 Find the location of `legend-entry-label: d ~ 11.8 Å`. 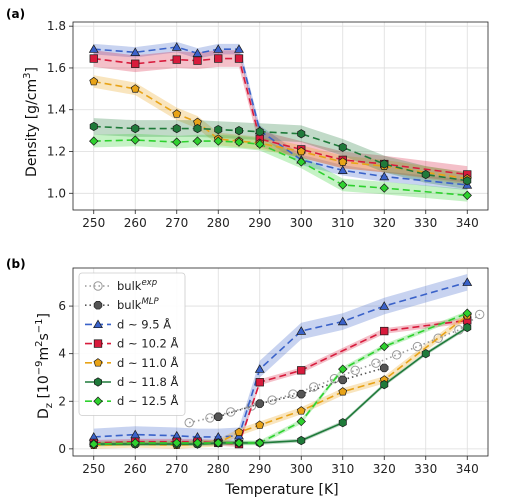

legend-entry-label: d ~ 11.8 Å is located at coordinates (148, 381).